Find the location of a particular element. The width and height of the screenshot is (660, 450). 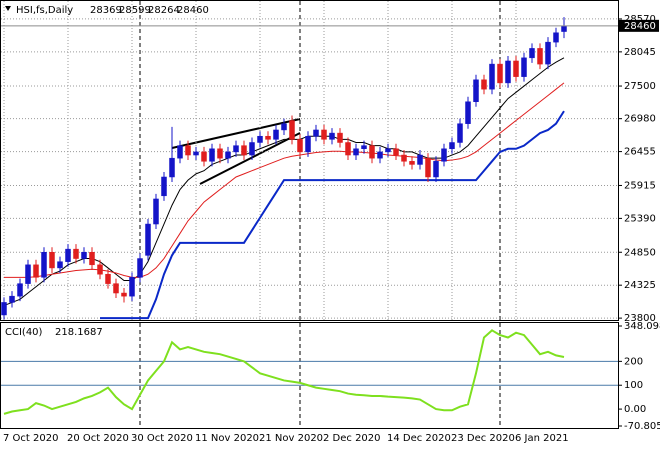

indicator-value: 218.1687 is located at coordinates (79, 332).